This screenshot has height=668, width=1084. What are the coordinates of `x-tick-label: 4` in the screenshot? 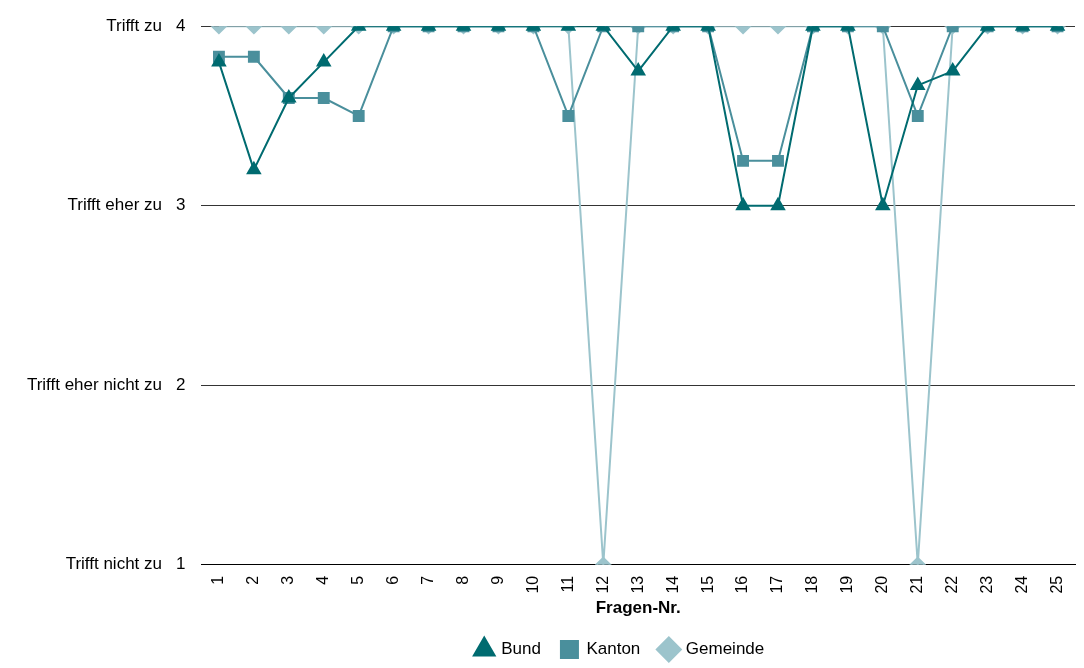 It's located at (323, 580).